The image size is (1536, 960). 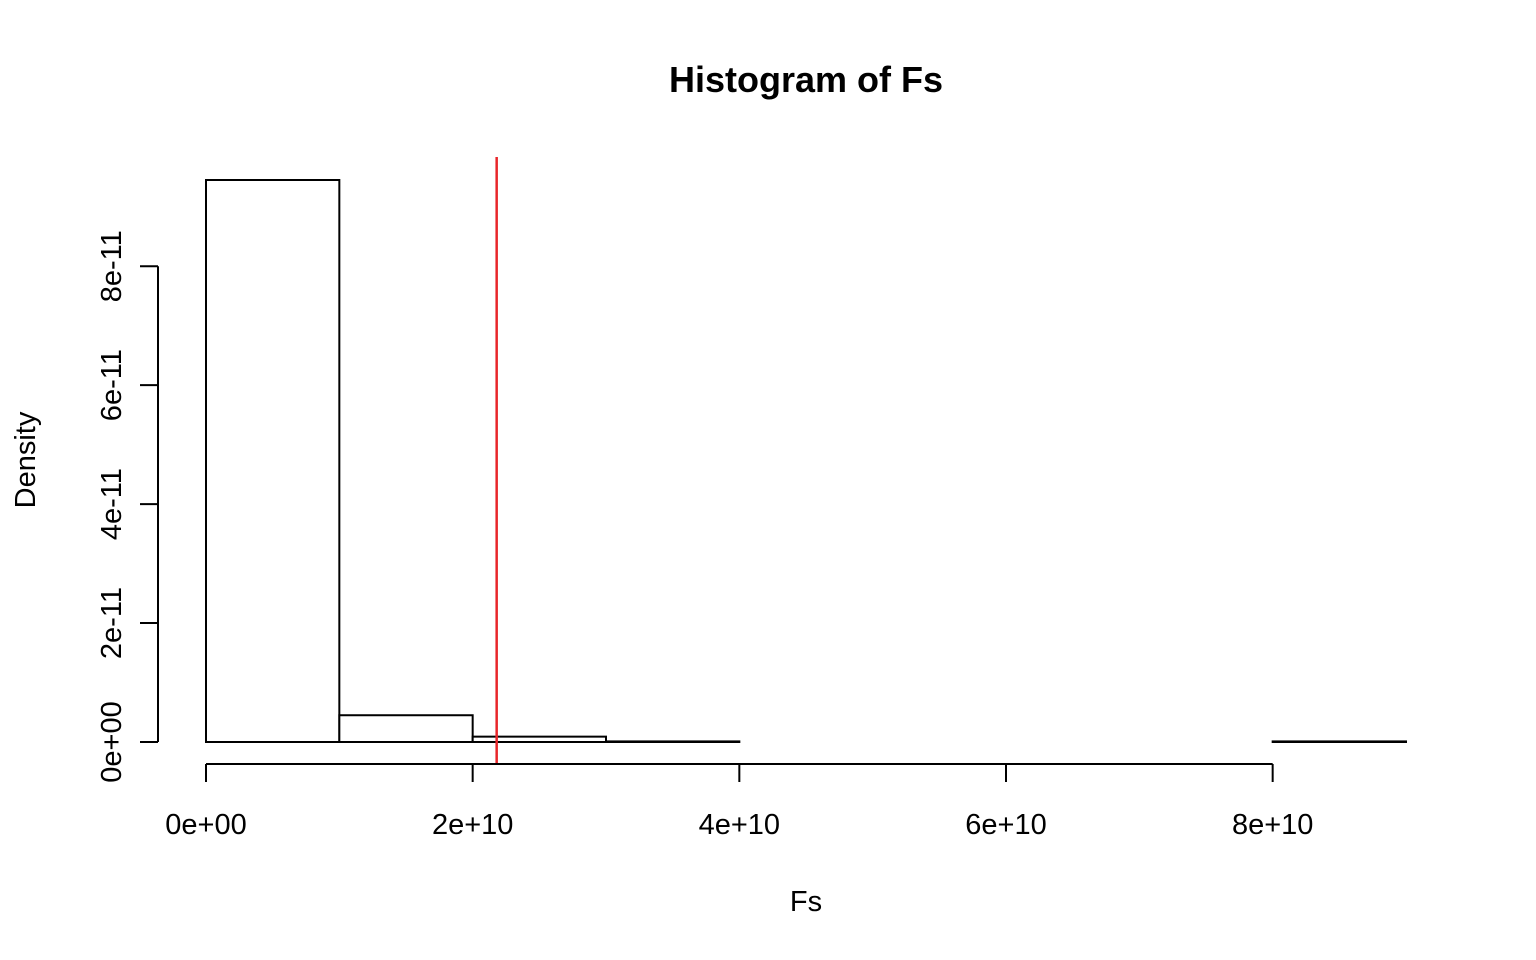 I want to click on y-tick-label: 2e-11, so click(x=112, y=623).